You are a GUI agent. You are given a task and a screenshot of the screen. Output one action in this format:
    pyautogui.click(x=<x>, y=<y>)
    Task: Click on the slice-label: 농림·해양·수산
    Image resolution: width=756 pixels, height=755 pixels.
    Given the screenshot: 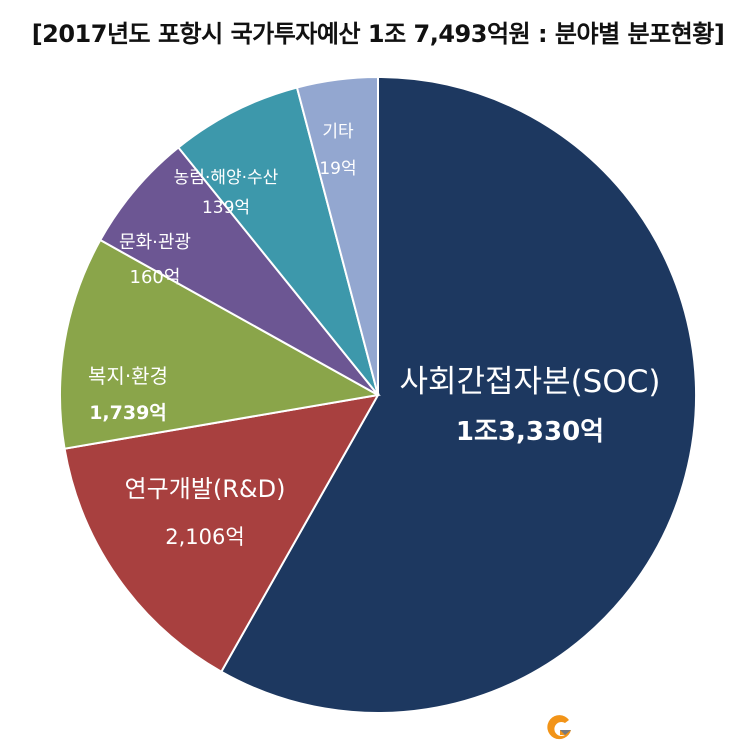 What is the action you would take?
    pyautogui.click(x=226, y=178)
    